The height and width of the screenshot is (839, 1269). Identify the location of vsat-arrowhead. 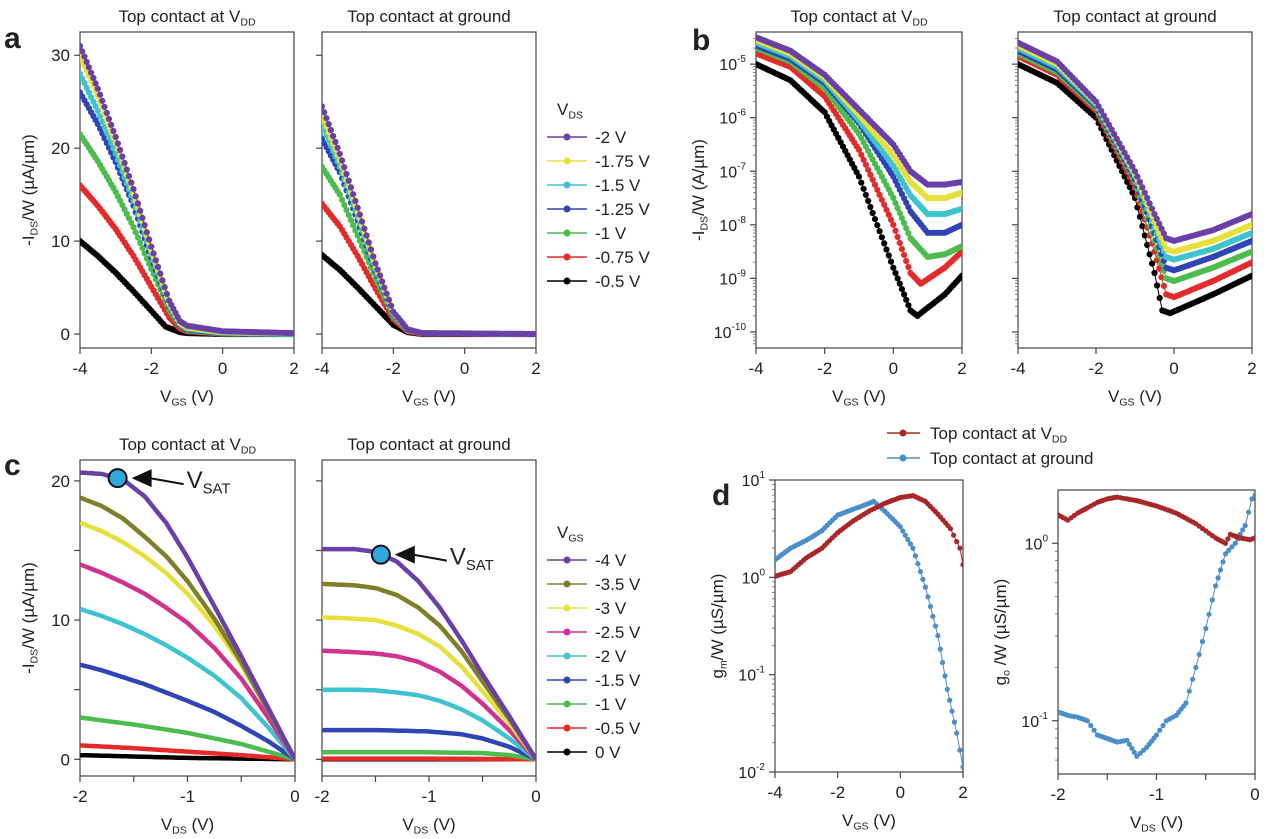
(141, 478).